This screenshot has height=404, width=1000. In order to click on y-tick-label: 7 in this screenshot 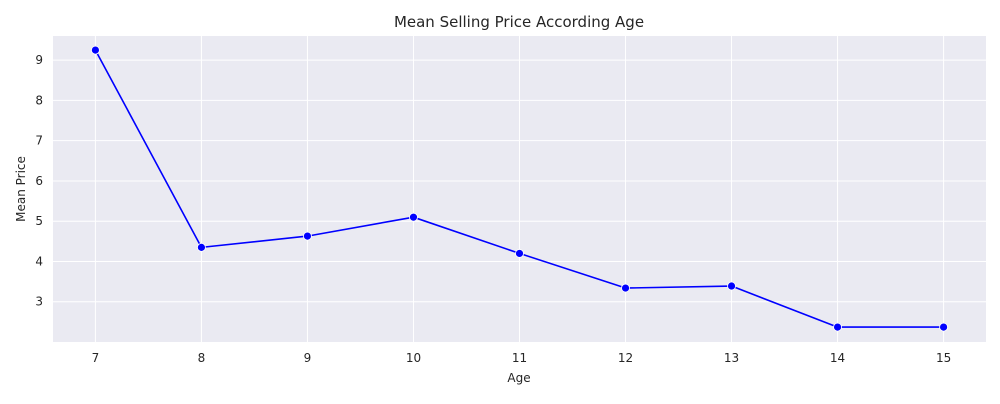, I will do `click(39, 141)`.